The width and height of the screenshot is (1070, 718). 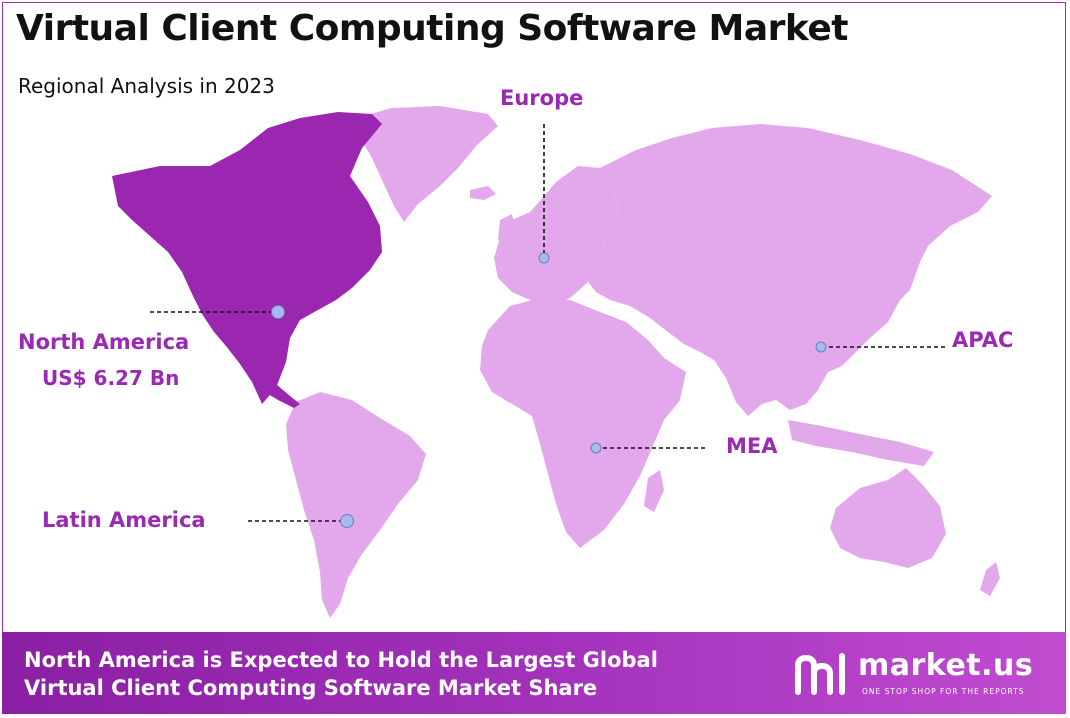 I want to click on europe-shape, so click(x=556, y=236).